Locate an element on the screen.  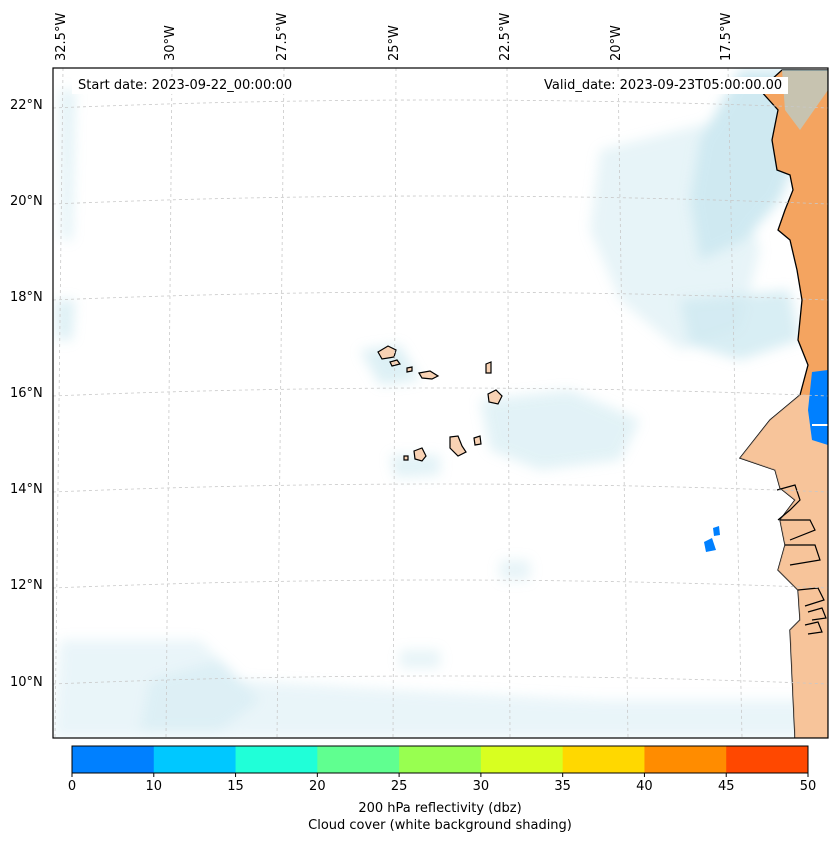
lon-label-32-5w: 32.5°W is located at coordinates (61, 36).